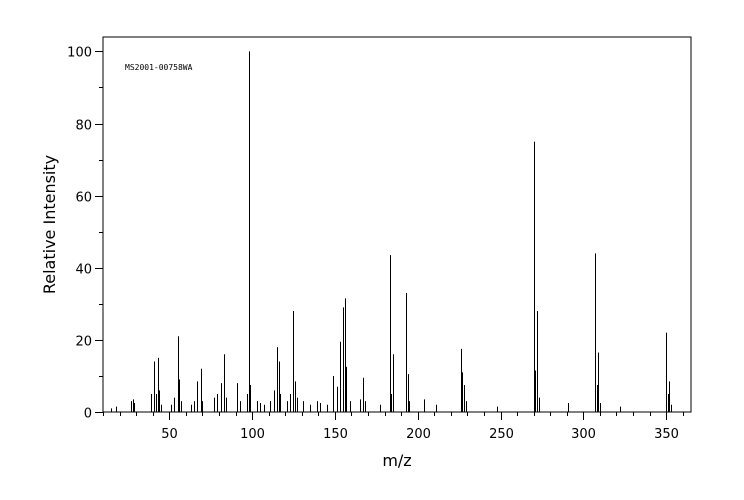 The height and width of the screenshot is (500, 744). I want to click on x-tick-label: 300, so click(583, 434).